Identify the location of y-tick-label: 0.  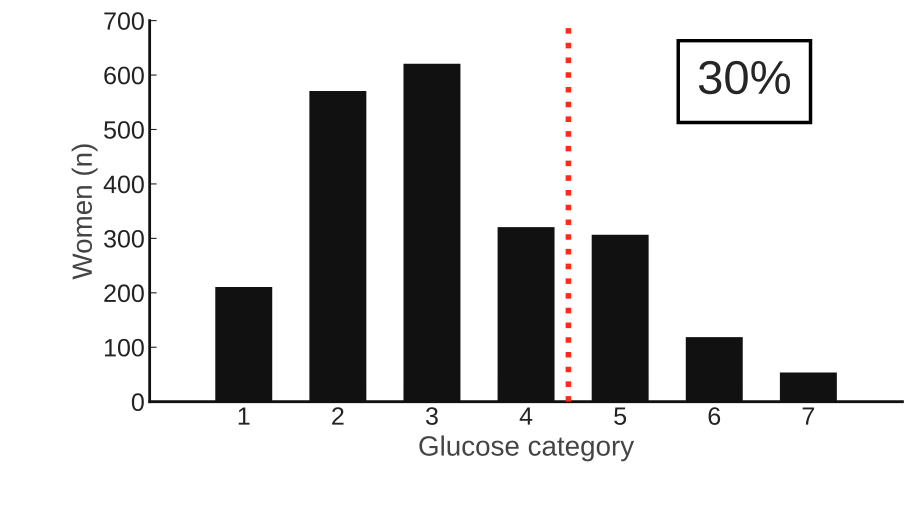
(138, 402).